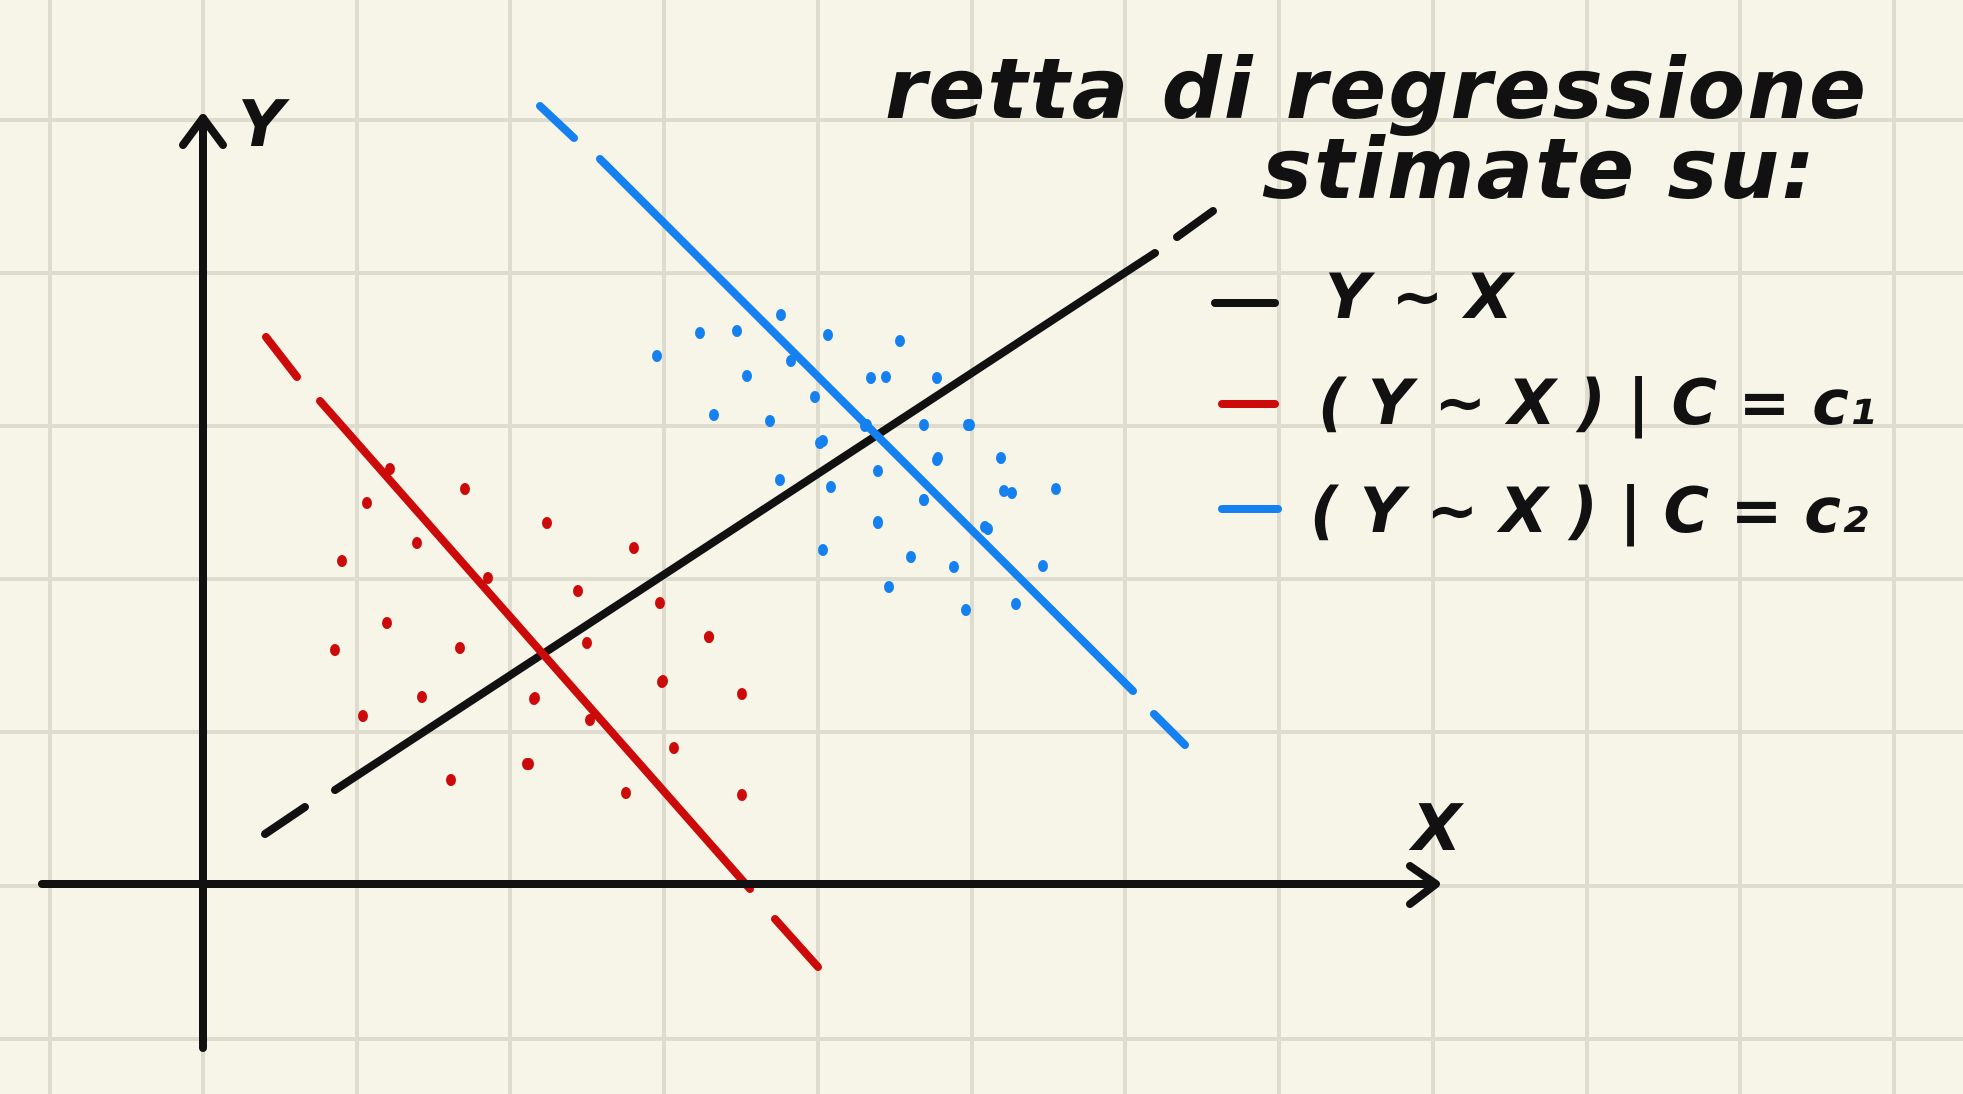  What do you see at coordinates (538, 632) in the screenshot?
I see `red-cluster-points` at bounding box center [538, 632].